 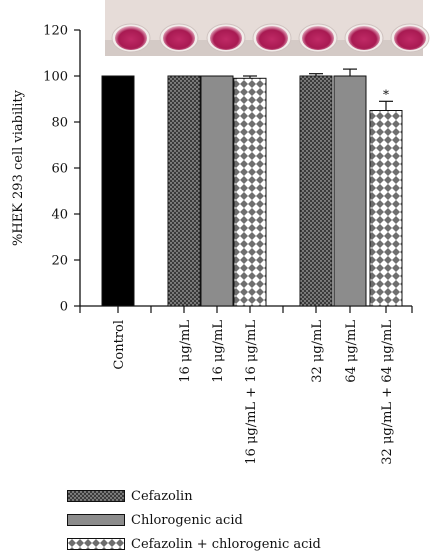 What do you see at coordinates (387, 392) in the screenshot?
I see `x-tick-label: 32 μg/mL + 64 μg/mL` at bounding box center [387, 392].